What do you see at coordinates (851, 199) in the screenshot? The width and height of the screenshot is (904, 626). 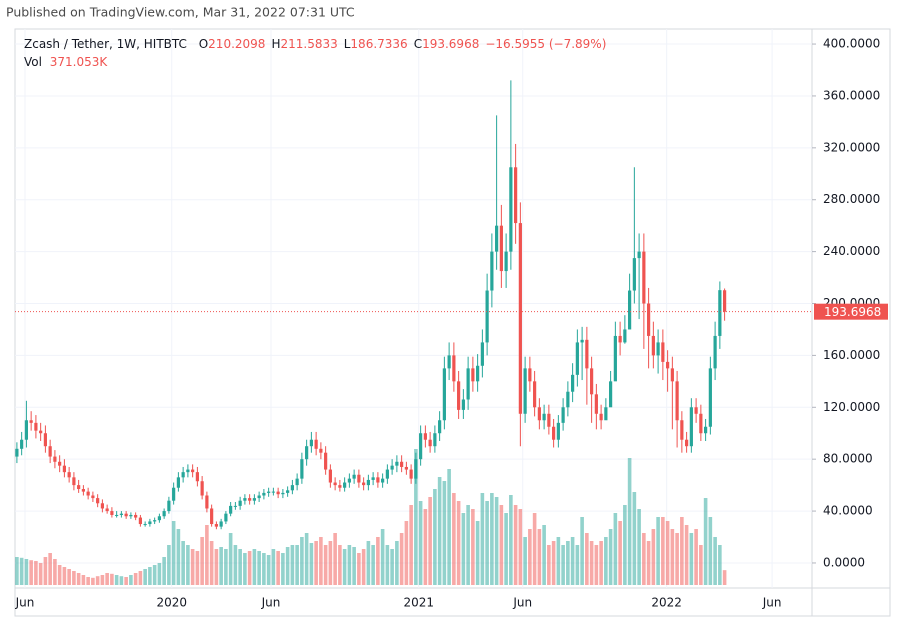 I see `y-tick-label: 280.0000` at bounding box center [851, 199].